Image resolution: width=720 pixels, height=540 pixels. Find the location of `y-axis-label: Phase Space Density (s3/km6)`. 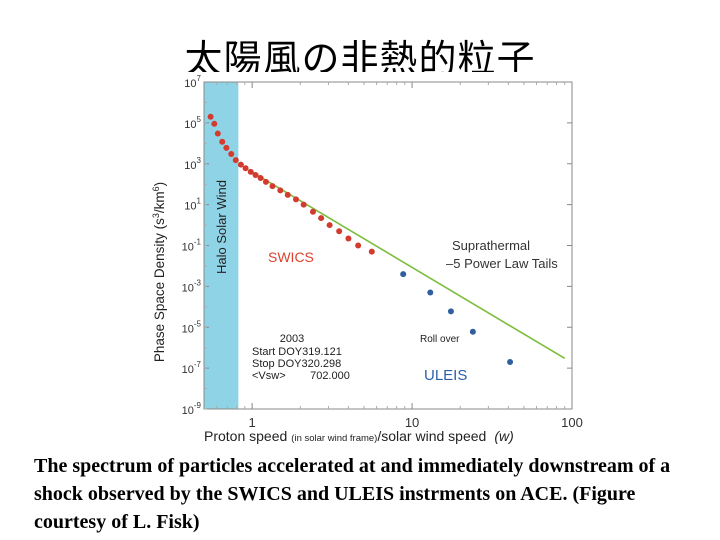

y-axis-label: Phase Space Density (s3/km6) is located at coordinates (159, 272).